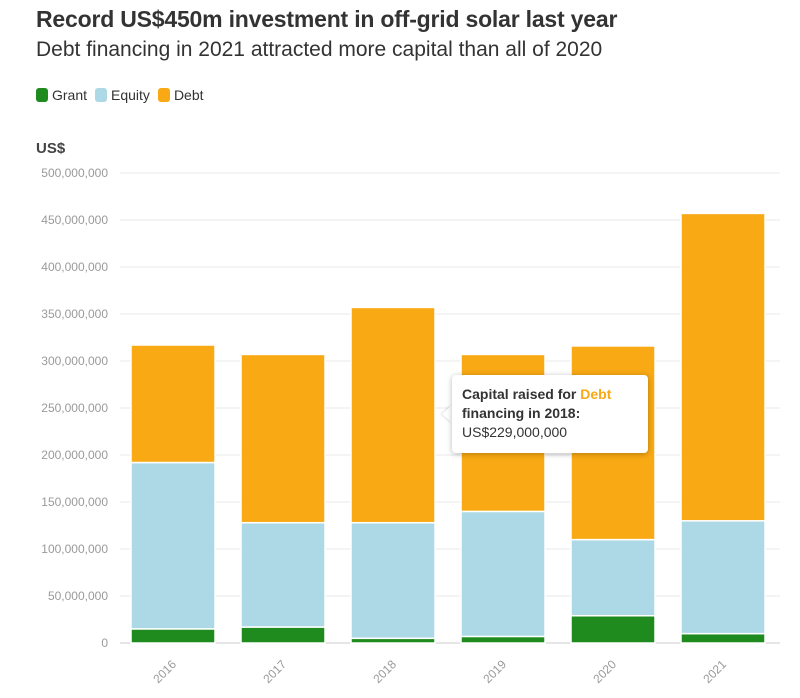 The image size is (800, 698). I want to click on x-tick-label: 2016, so click(164, 671).